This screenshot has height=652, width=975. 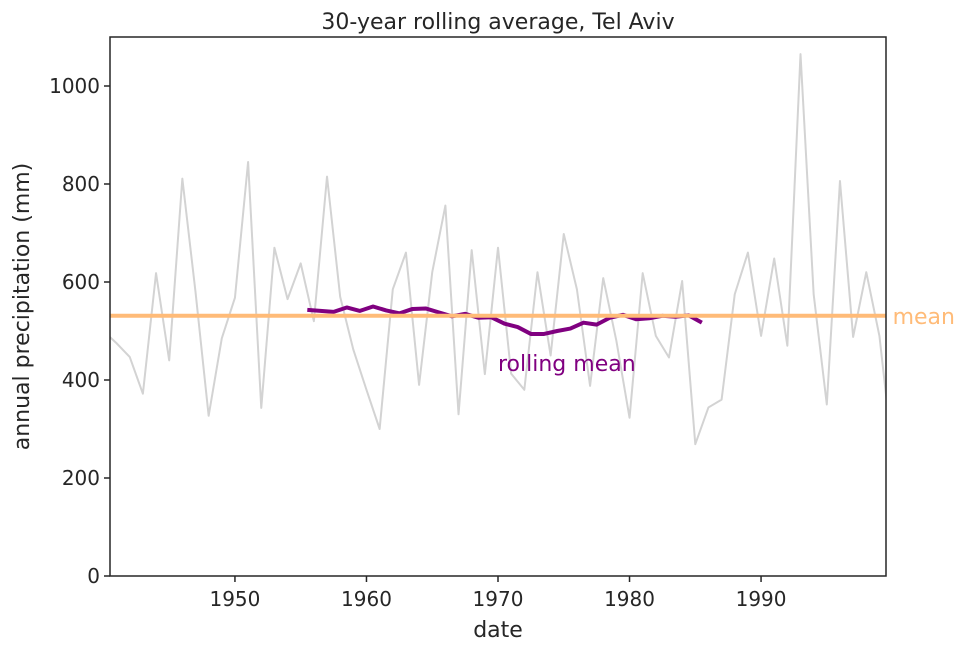 What do you see at coordinates (366, 599) in the screenshot?
I see `x-tick-label: 1960` at bounding box center [366, 599].